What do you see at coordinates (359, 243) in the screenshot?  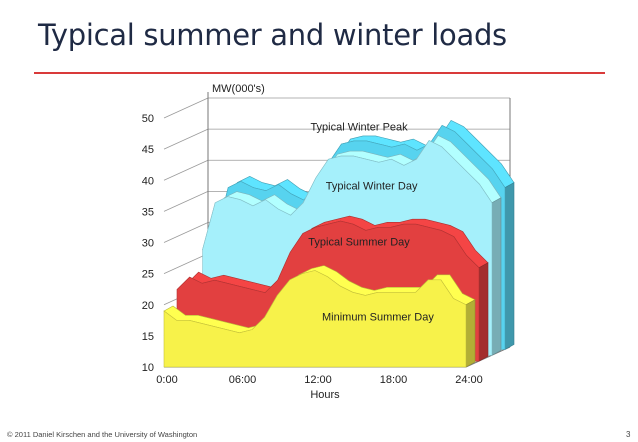 I see `series-label-2: Typical Summer Day` at bounding box center [359, 243].